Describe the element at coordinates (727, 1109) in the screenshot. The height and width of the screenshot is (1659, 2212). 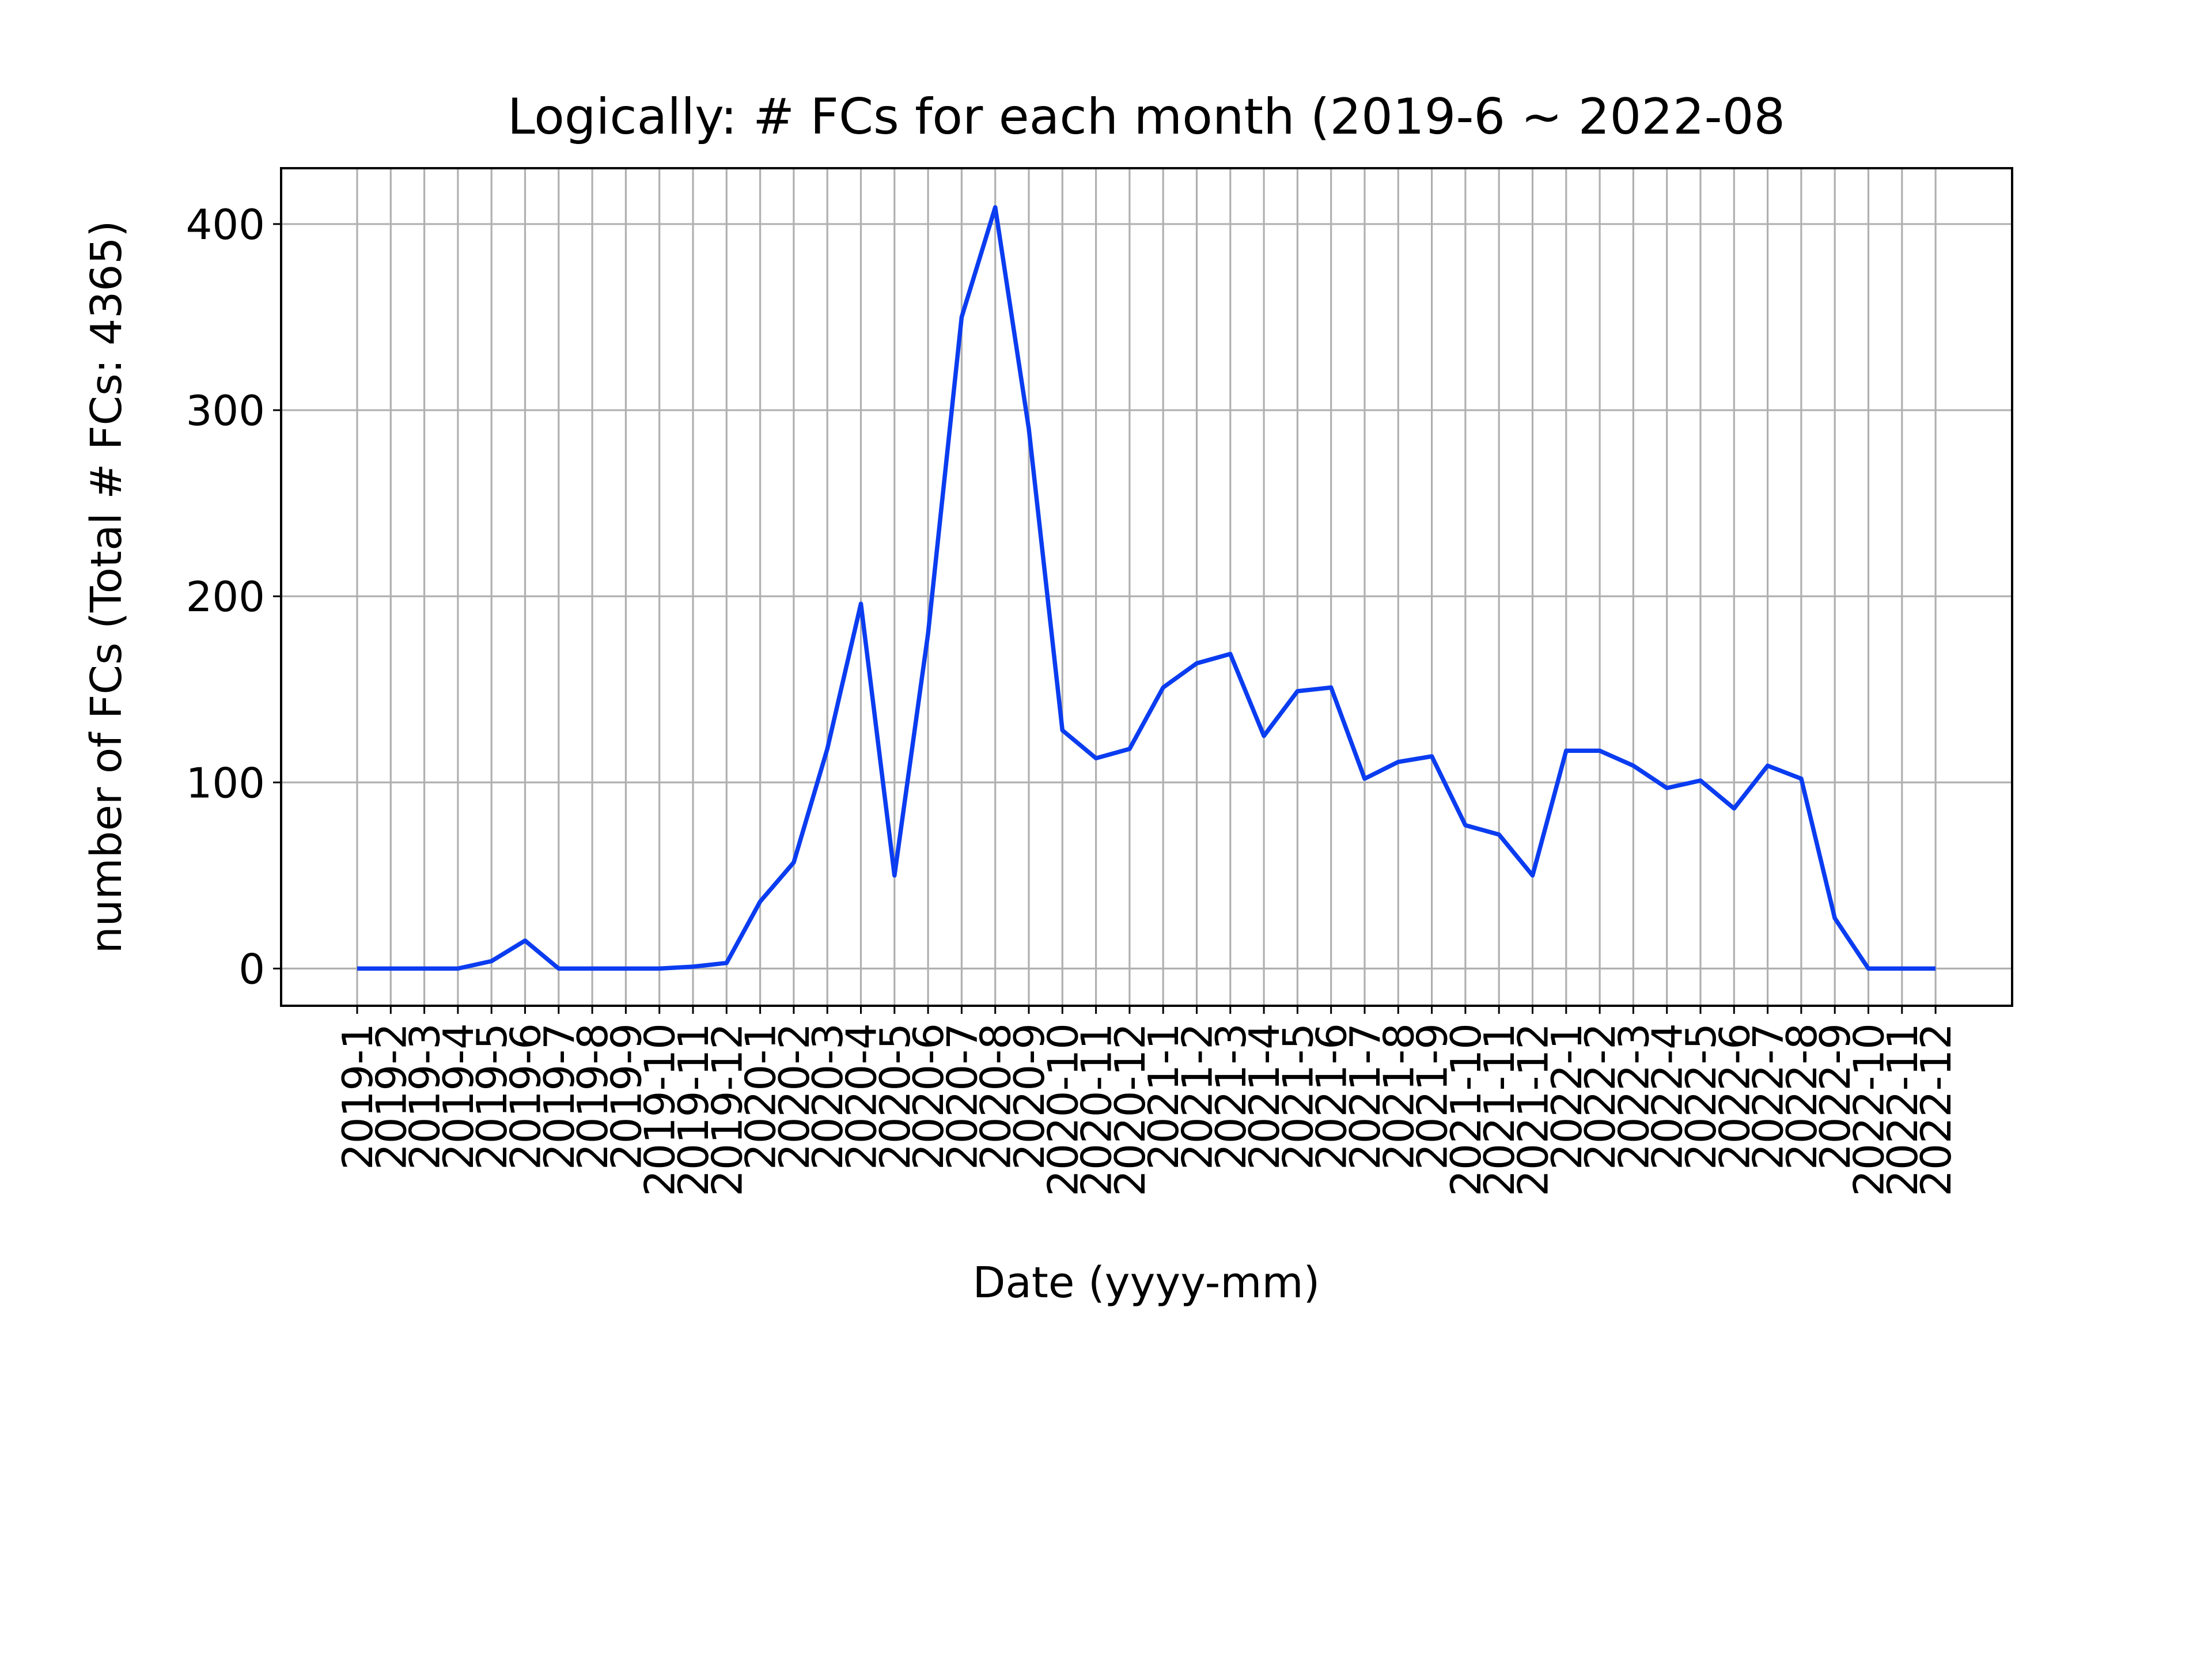
I see `x-tick-label: 2019-12` at that location.